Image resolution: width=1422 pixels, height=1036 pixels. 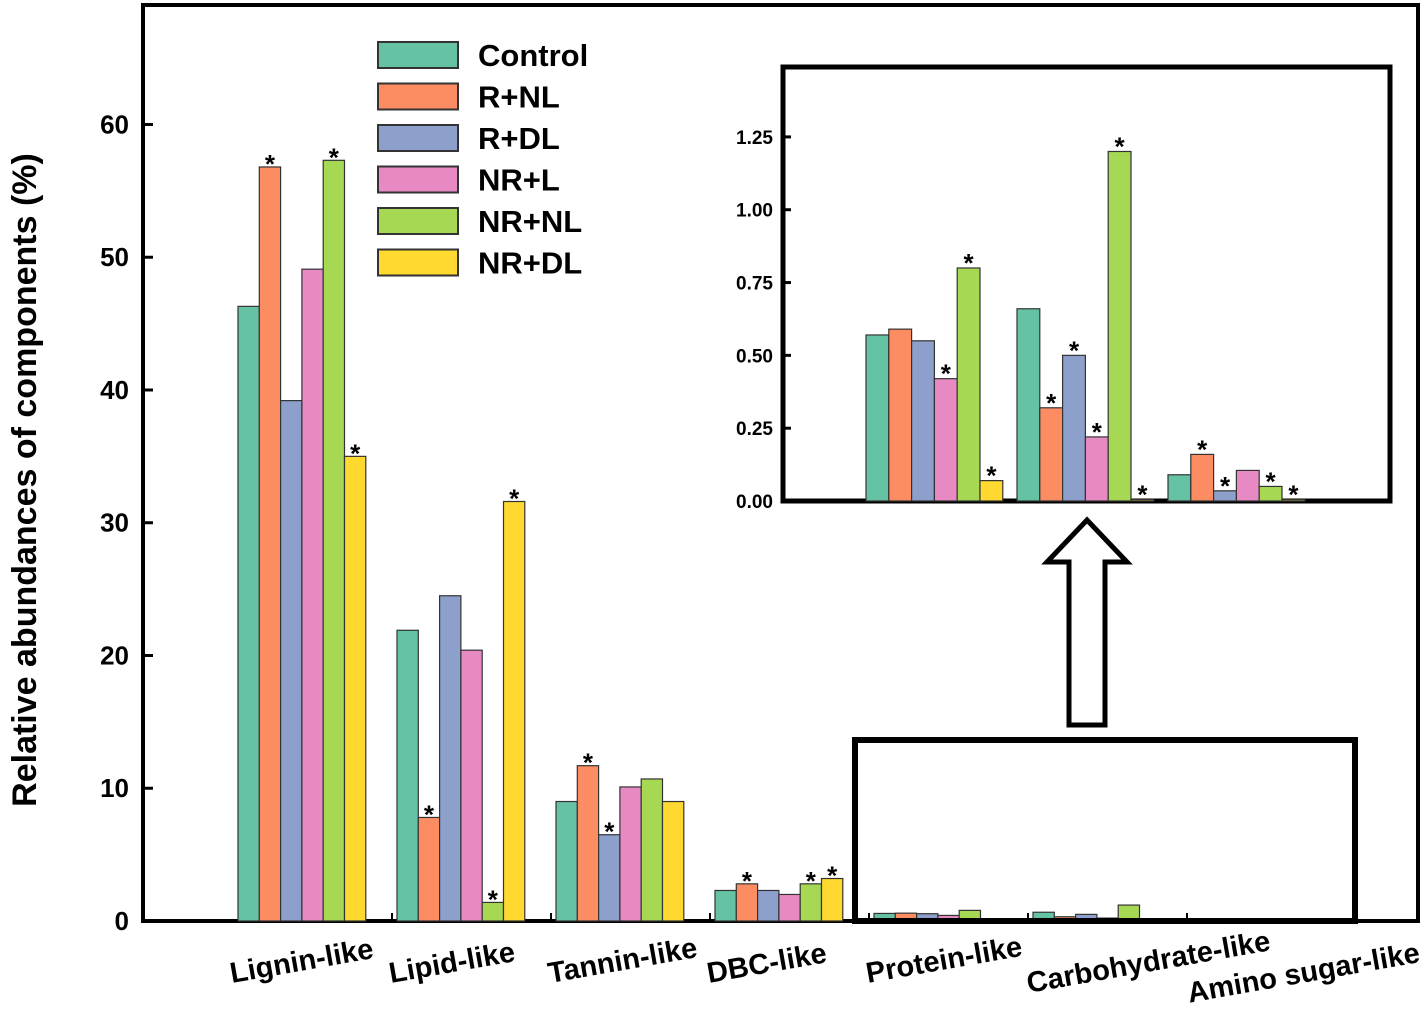 I want to click on y-tick-label: 40, so click(x=114, y=390).